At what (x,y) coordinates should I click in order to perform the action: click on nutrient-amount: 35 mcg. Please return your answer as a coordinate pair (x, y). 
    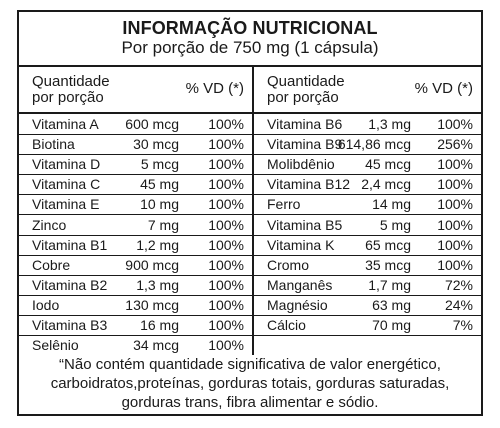
    Looking at the image, I should click on (388, 264).